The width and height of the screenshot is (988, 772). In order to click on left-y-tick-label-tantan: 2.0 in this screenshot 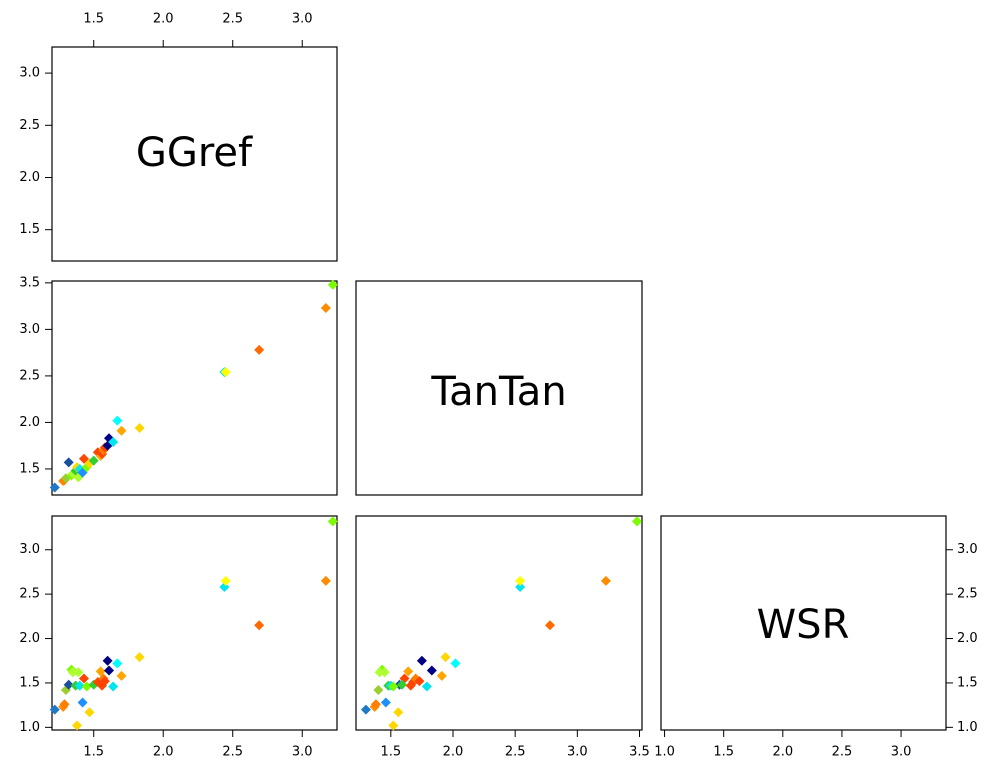, I will do `click(29, 422)`.